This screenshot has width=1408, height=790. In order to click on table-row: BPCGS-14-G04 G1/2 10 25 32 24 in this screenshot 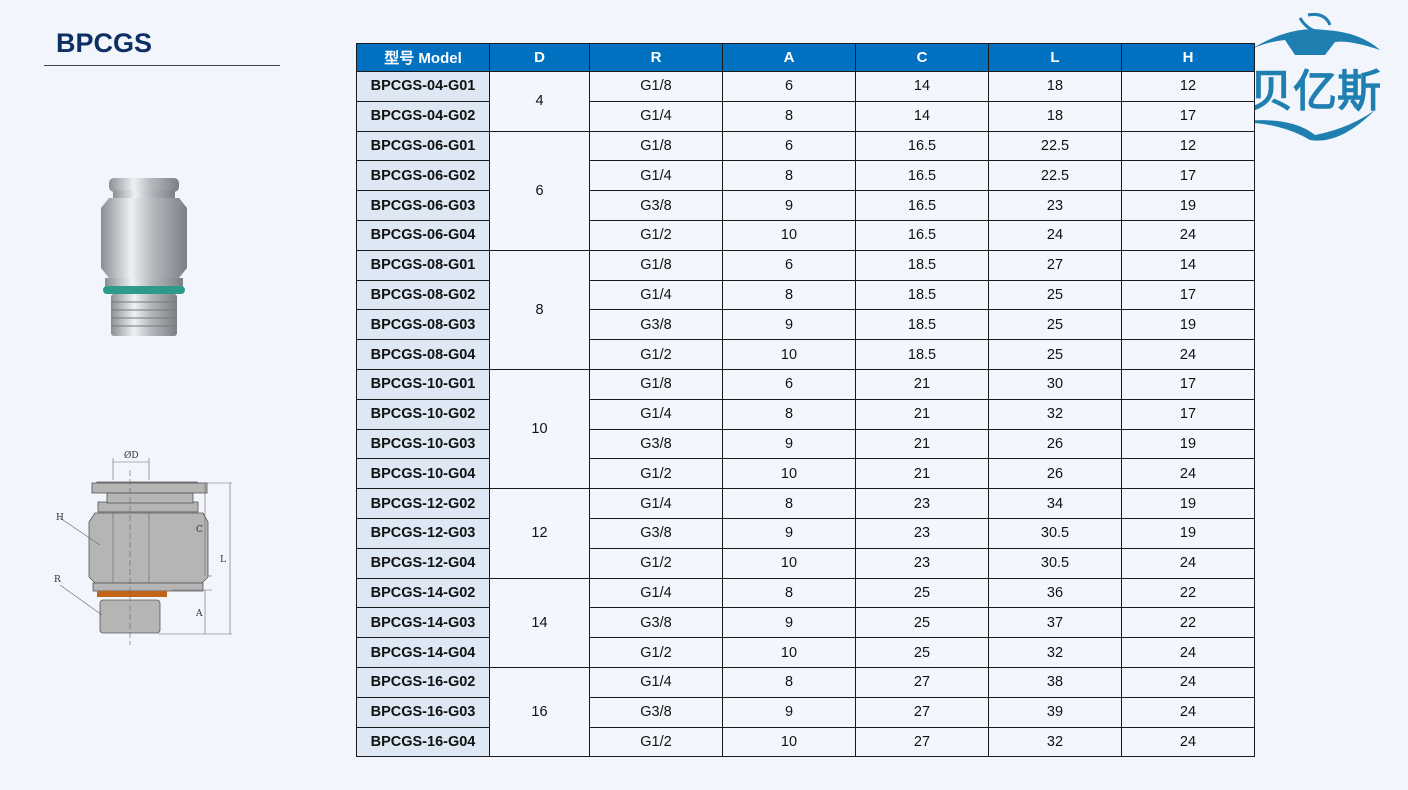, I will do `click(805, 652)`.